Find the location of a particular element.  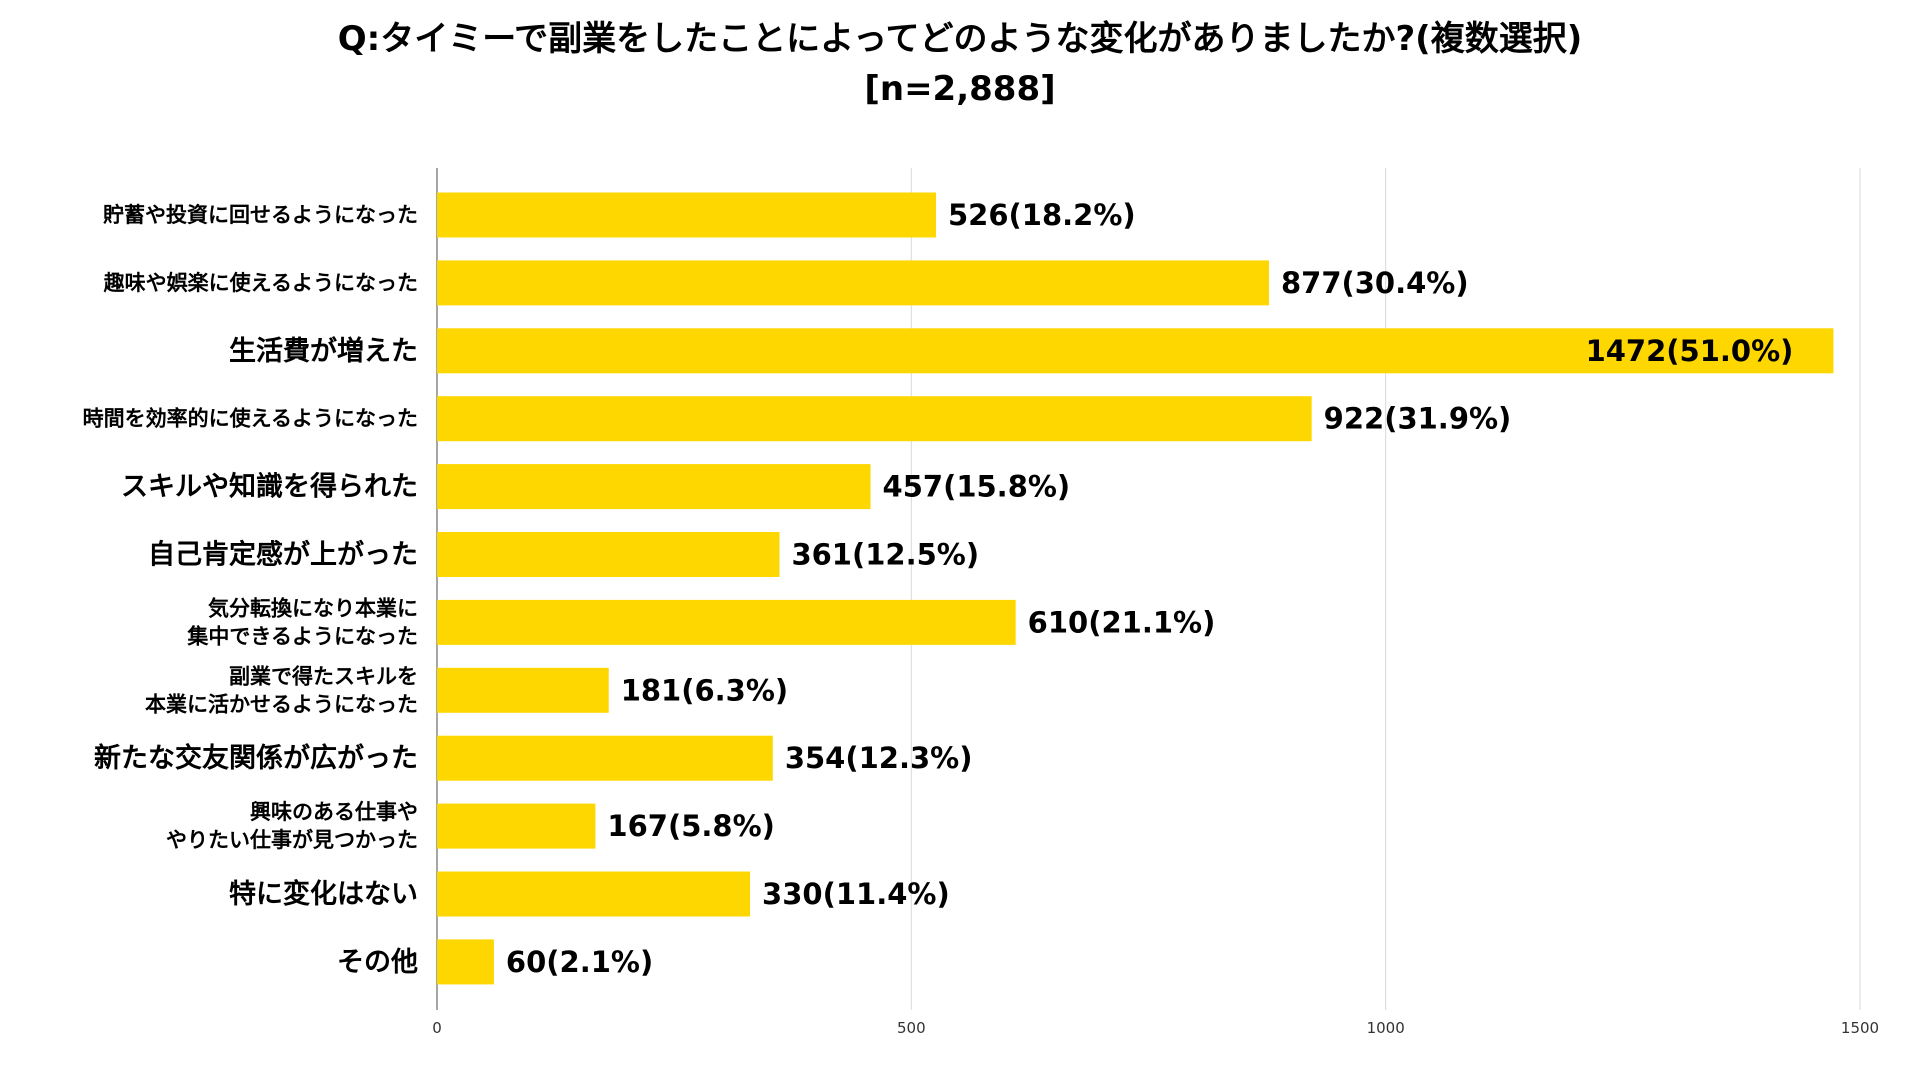

x-tick-label: 1000 is located at coordinates (1386, 1028).